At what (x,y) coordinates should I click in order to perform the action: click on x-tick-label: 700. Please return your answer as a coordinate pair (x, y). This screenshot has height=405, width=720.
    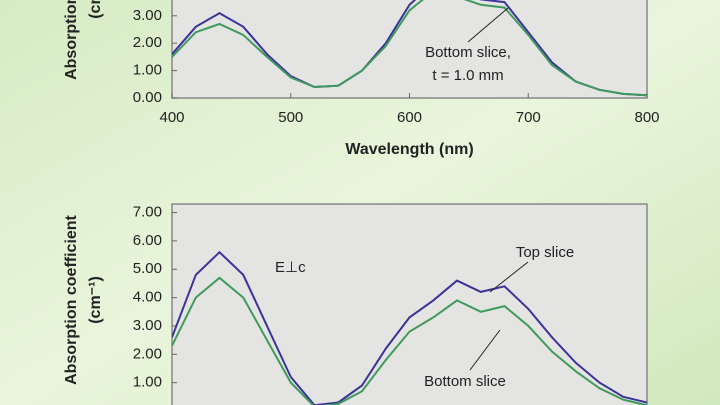
    Looking at the image, I should click on (528, 117).